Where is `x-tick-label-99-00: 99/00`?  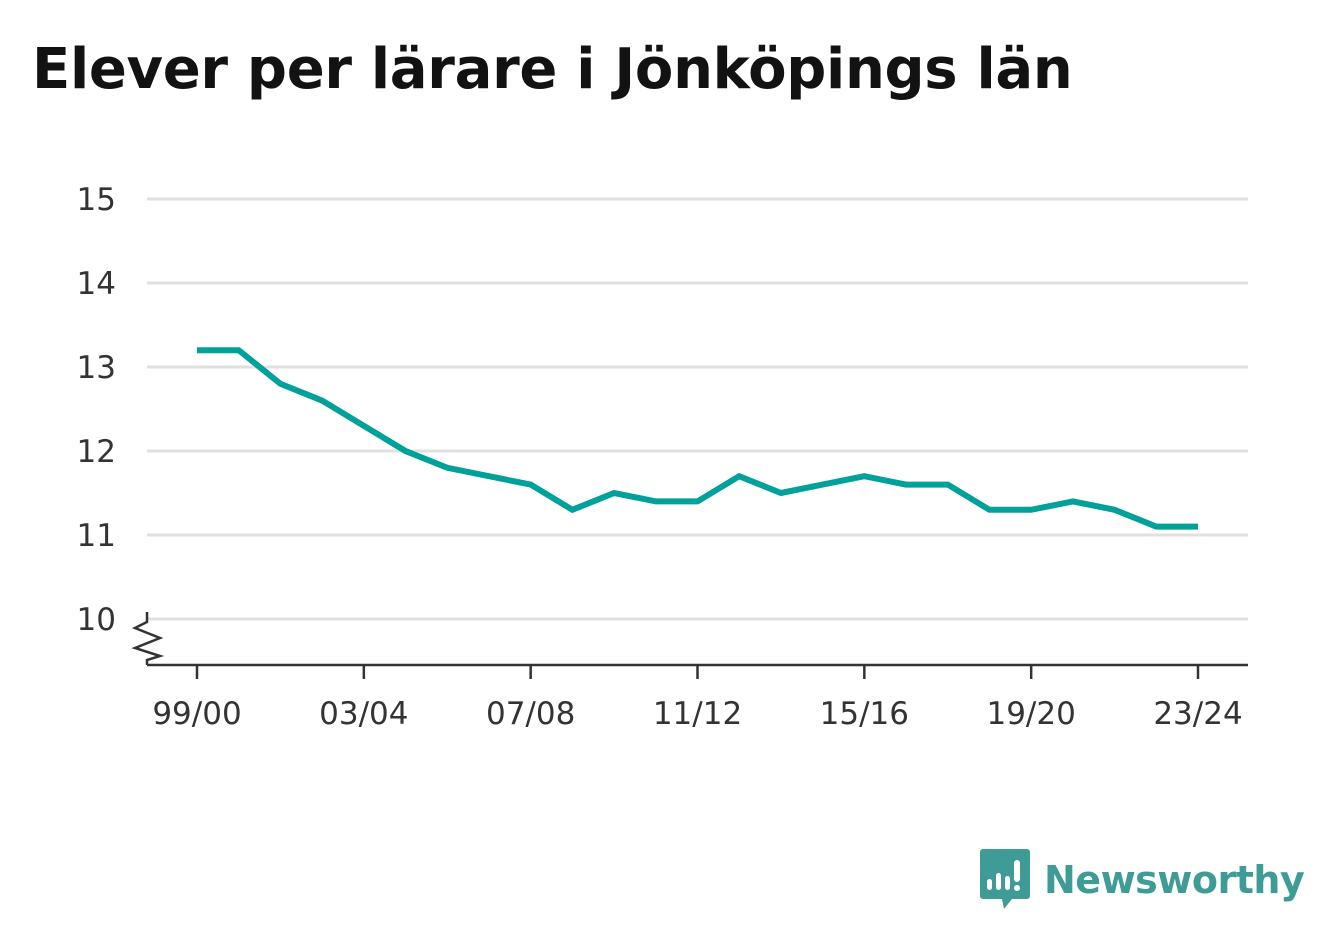 x-tick-label-99-00: 99/00 is located at coordinates (196, 714).